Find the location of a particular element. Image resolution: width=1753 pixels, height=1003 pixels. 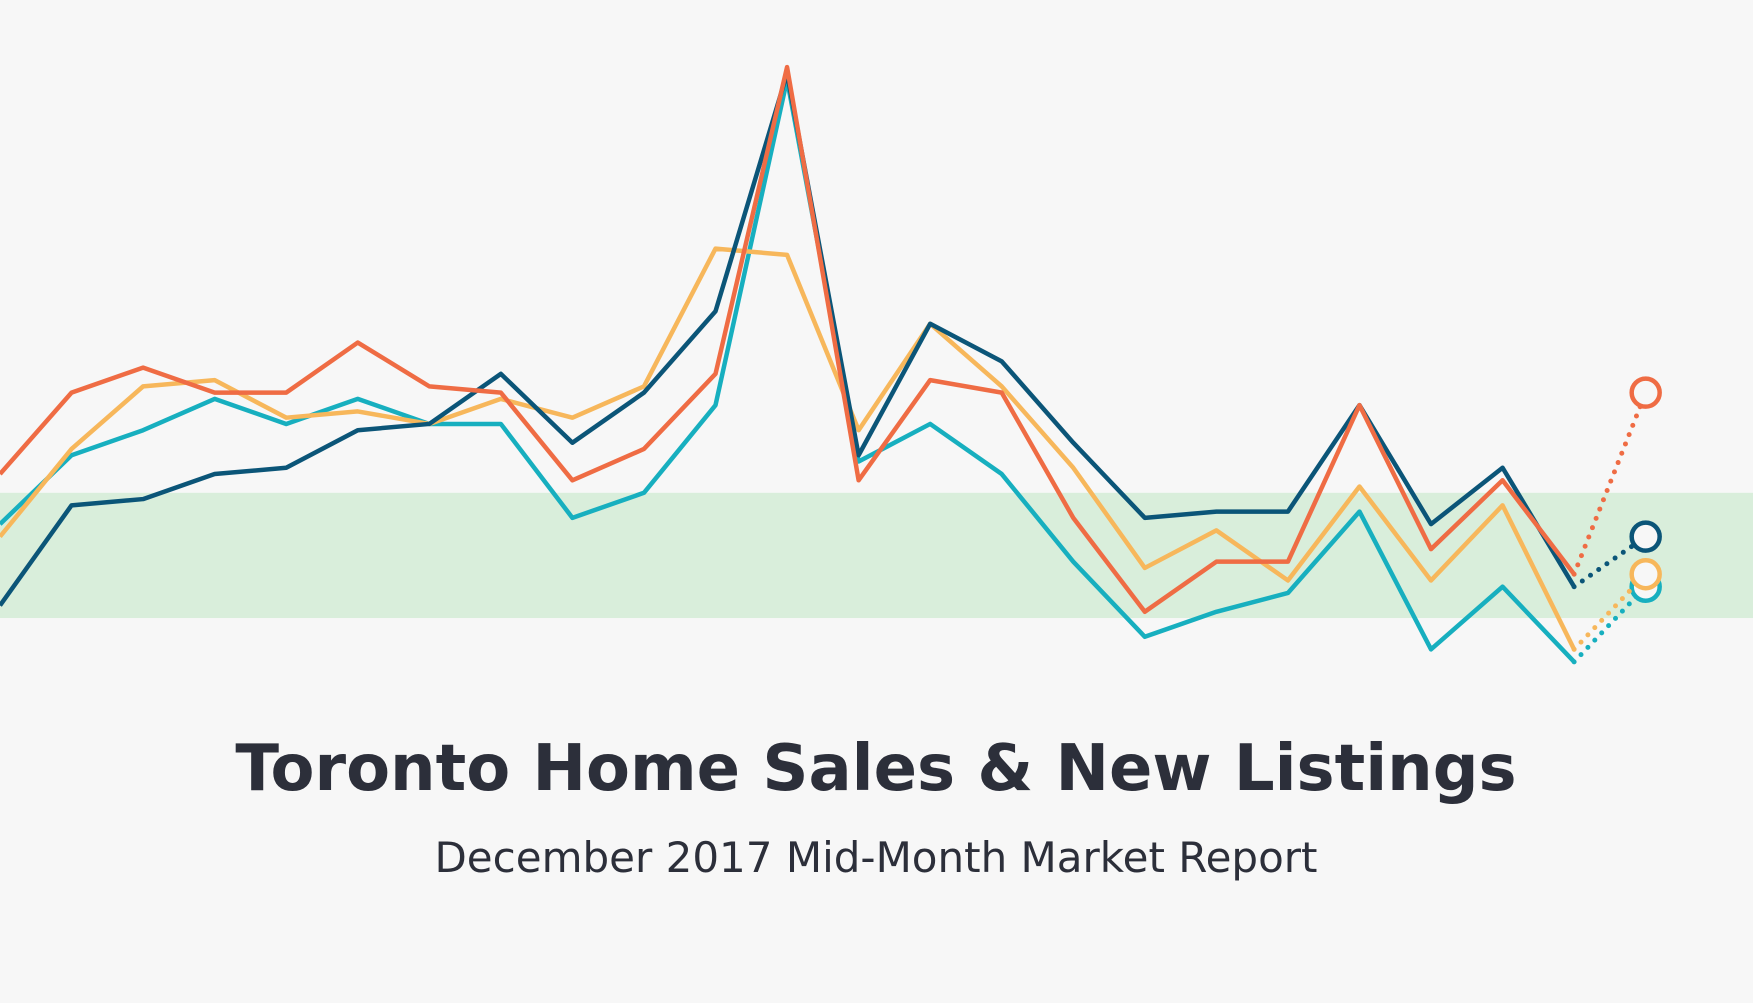

chart-subtitle: December 2017 Mid-Month Market Report is located at coordinates (875, 857).